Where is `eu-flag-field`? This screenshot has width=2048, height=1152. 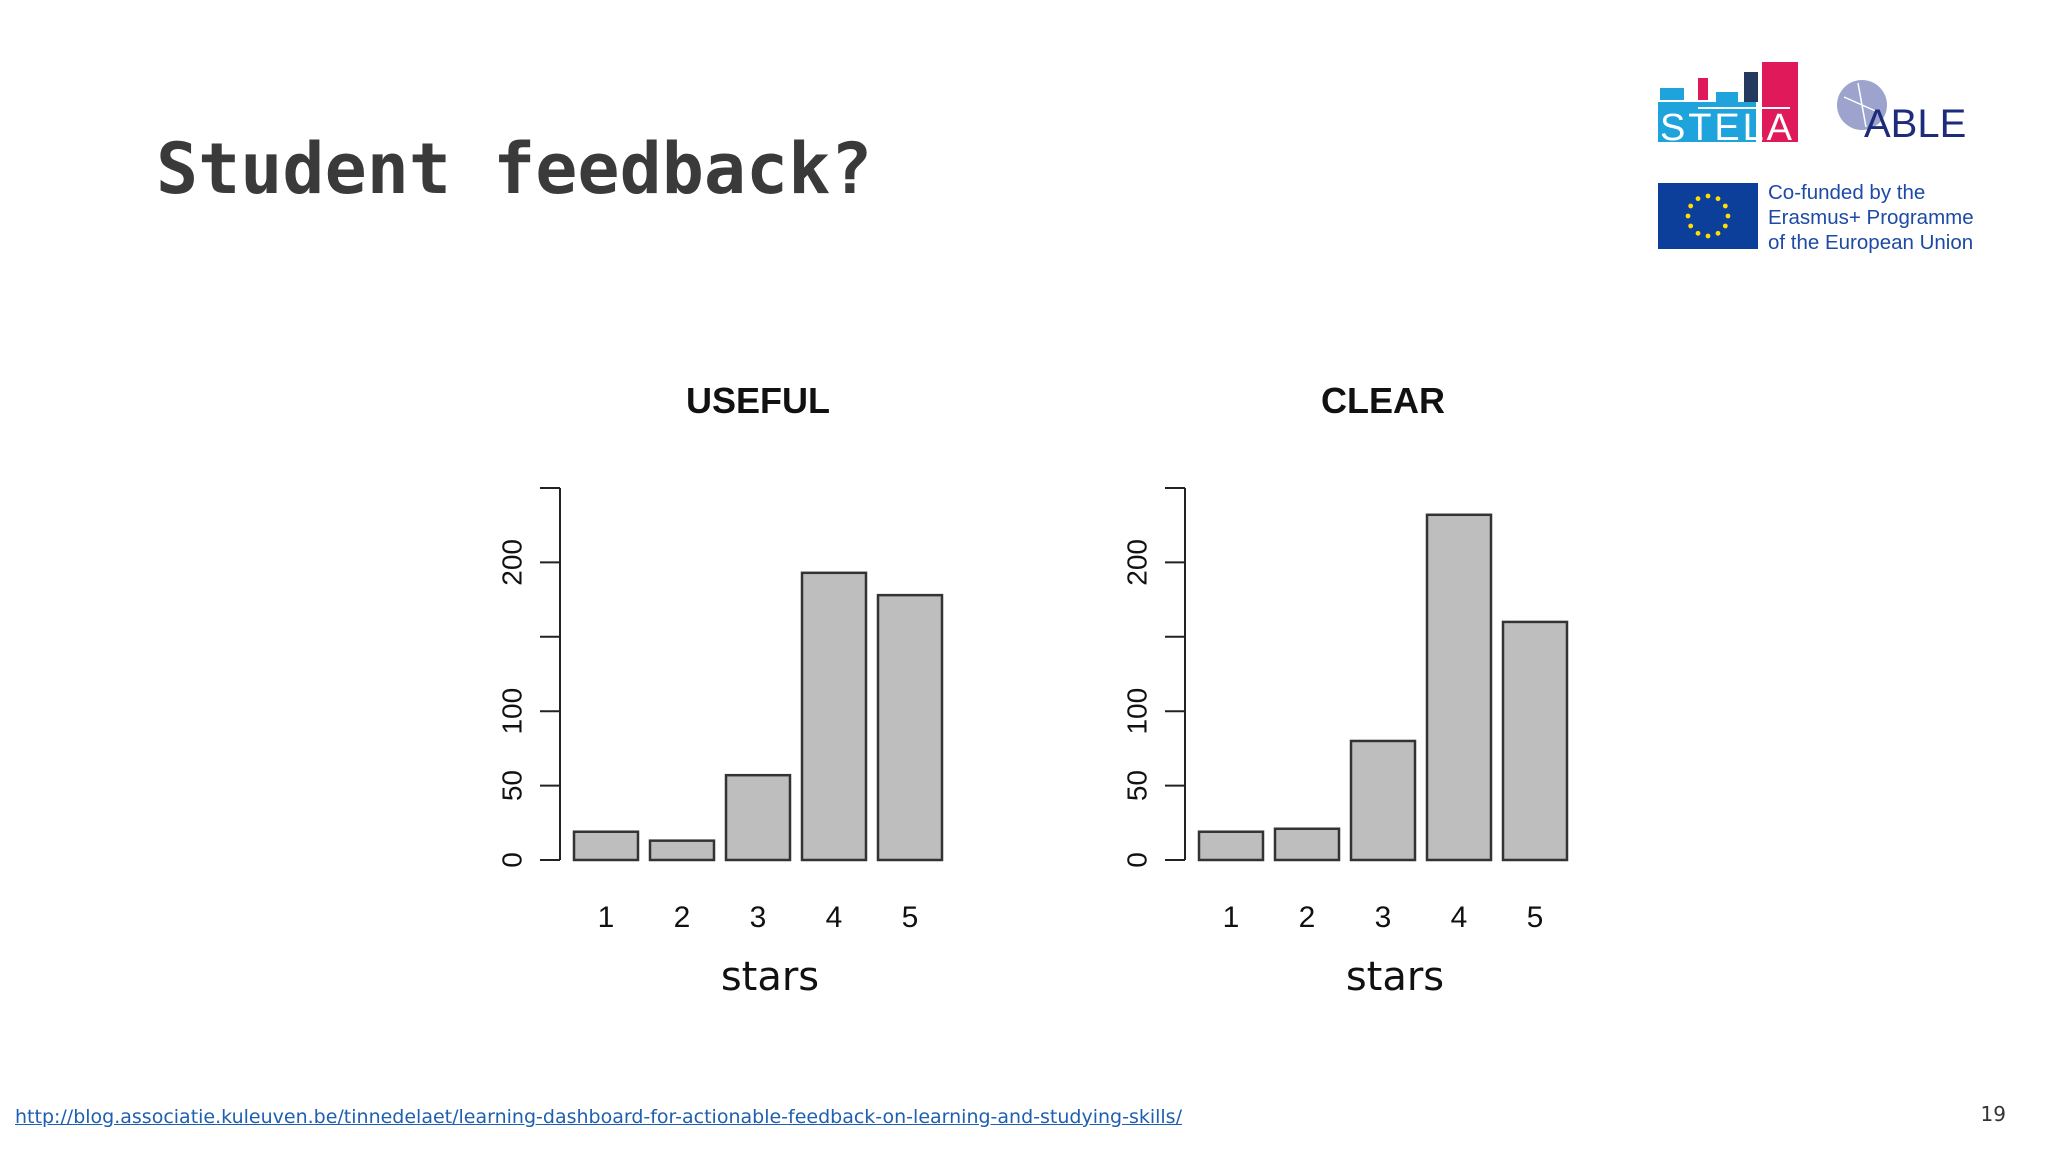
eu-flag-field is located at coordinates (1708, 216).